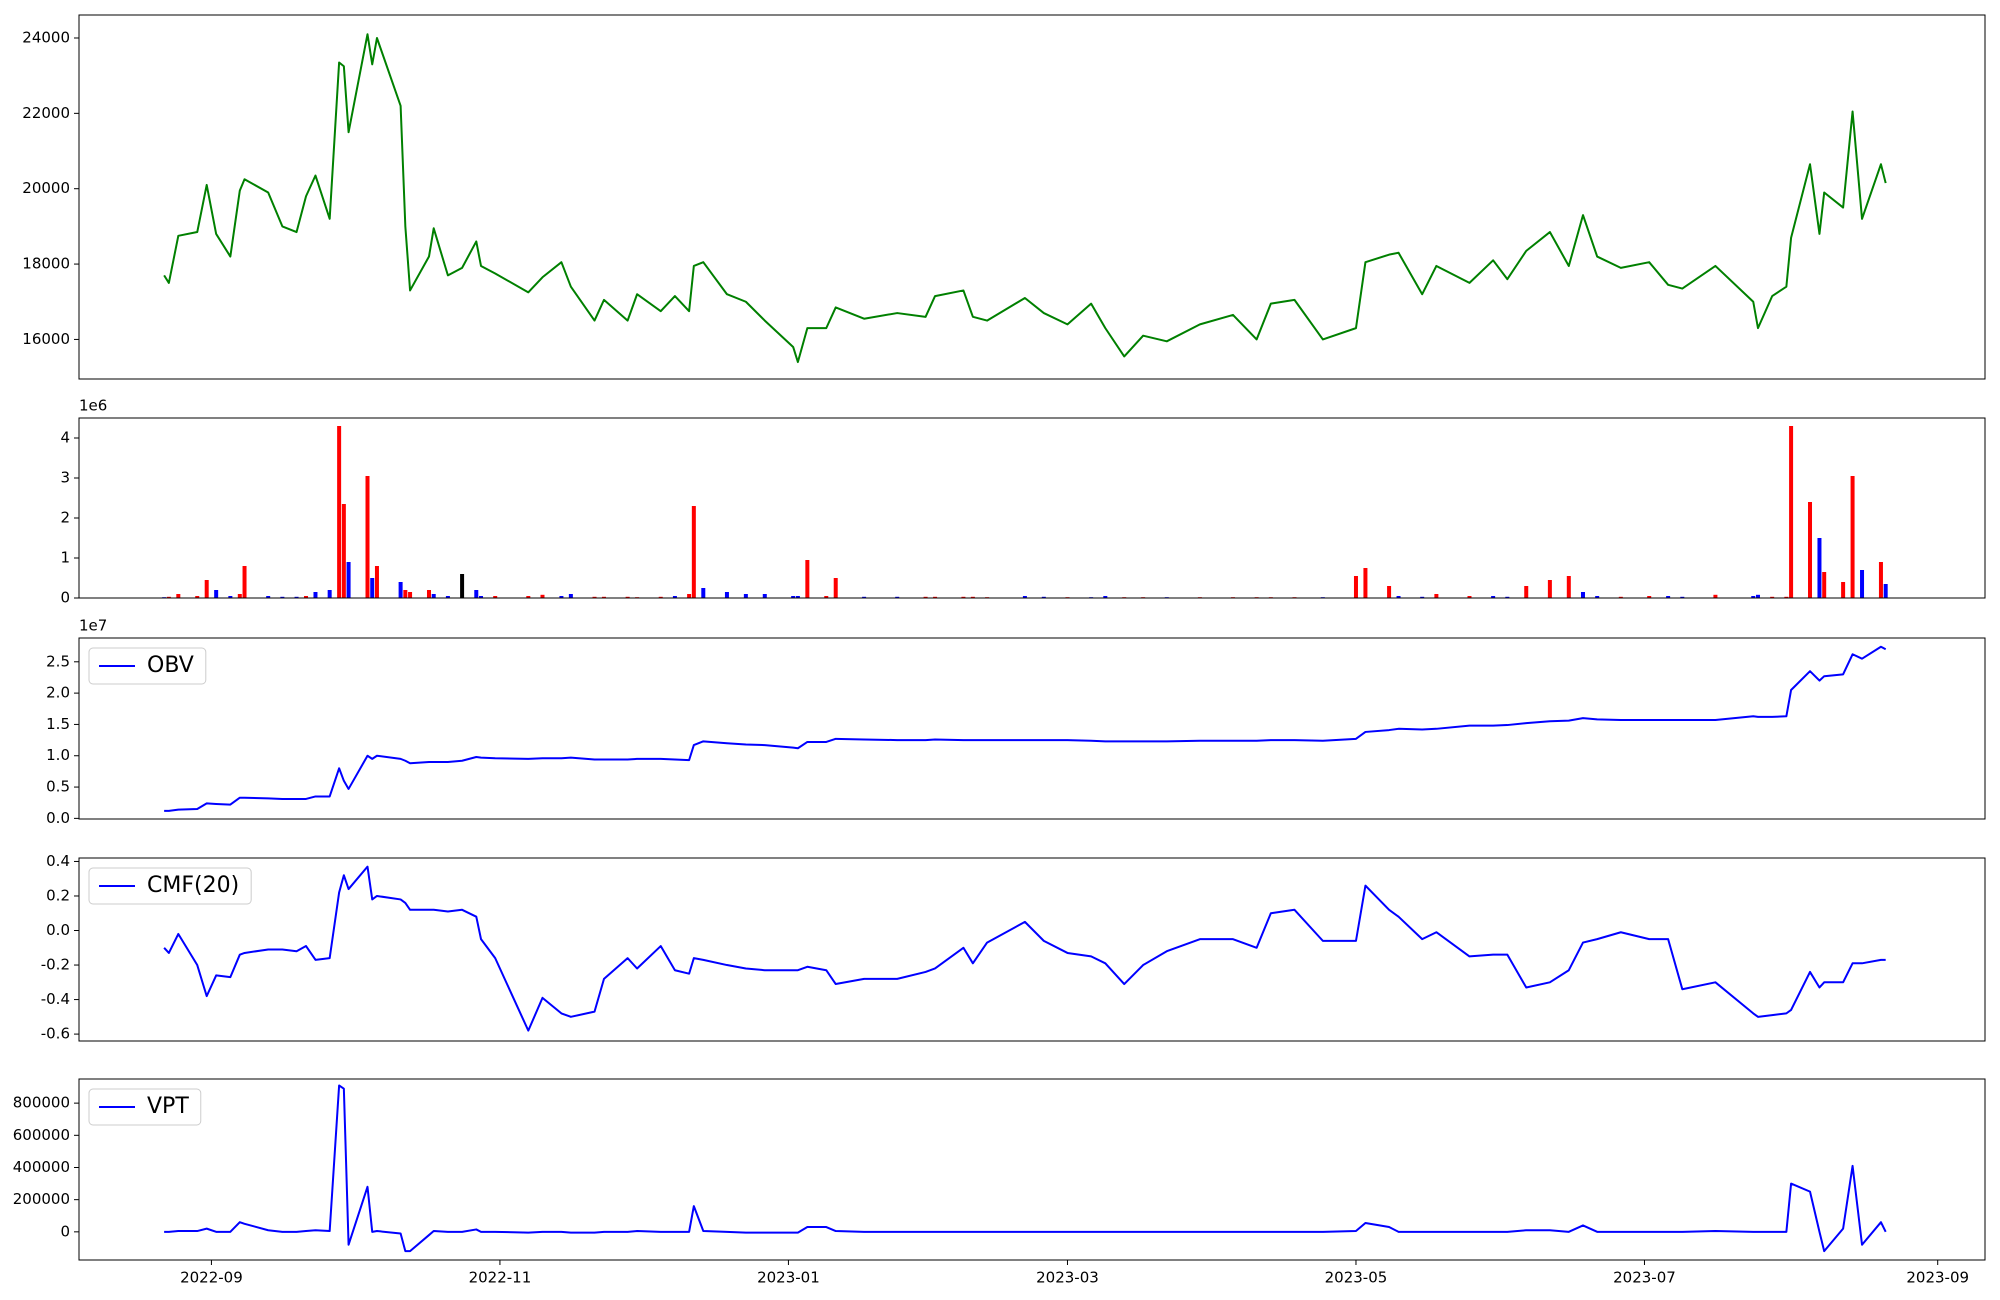  Describe the element at coordinates (41, 1135) in the screenshot. I see `y-tick-label: 600000` at that location.